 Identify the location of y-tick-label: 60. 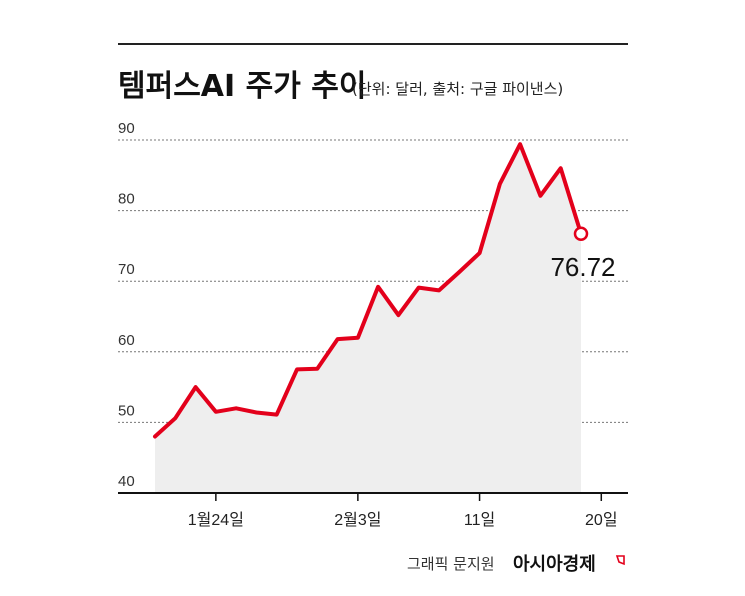
(126, 340).